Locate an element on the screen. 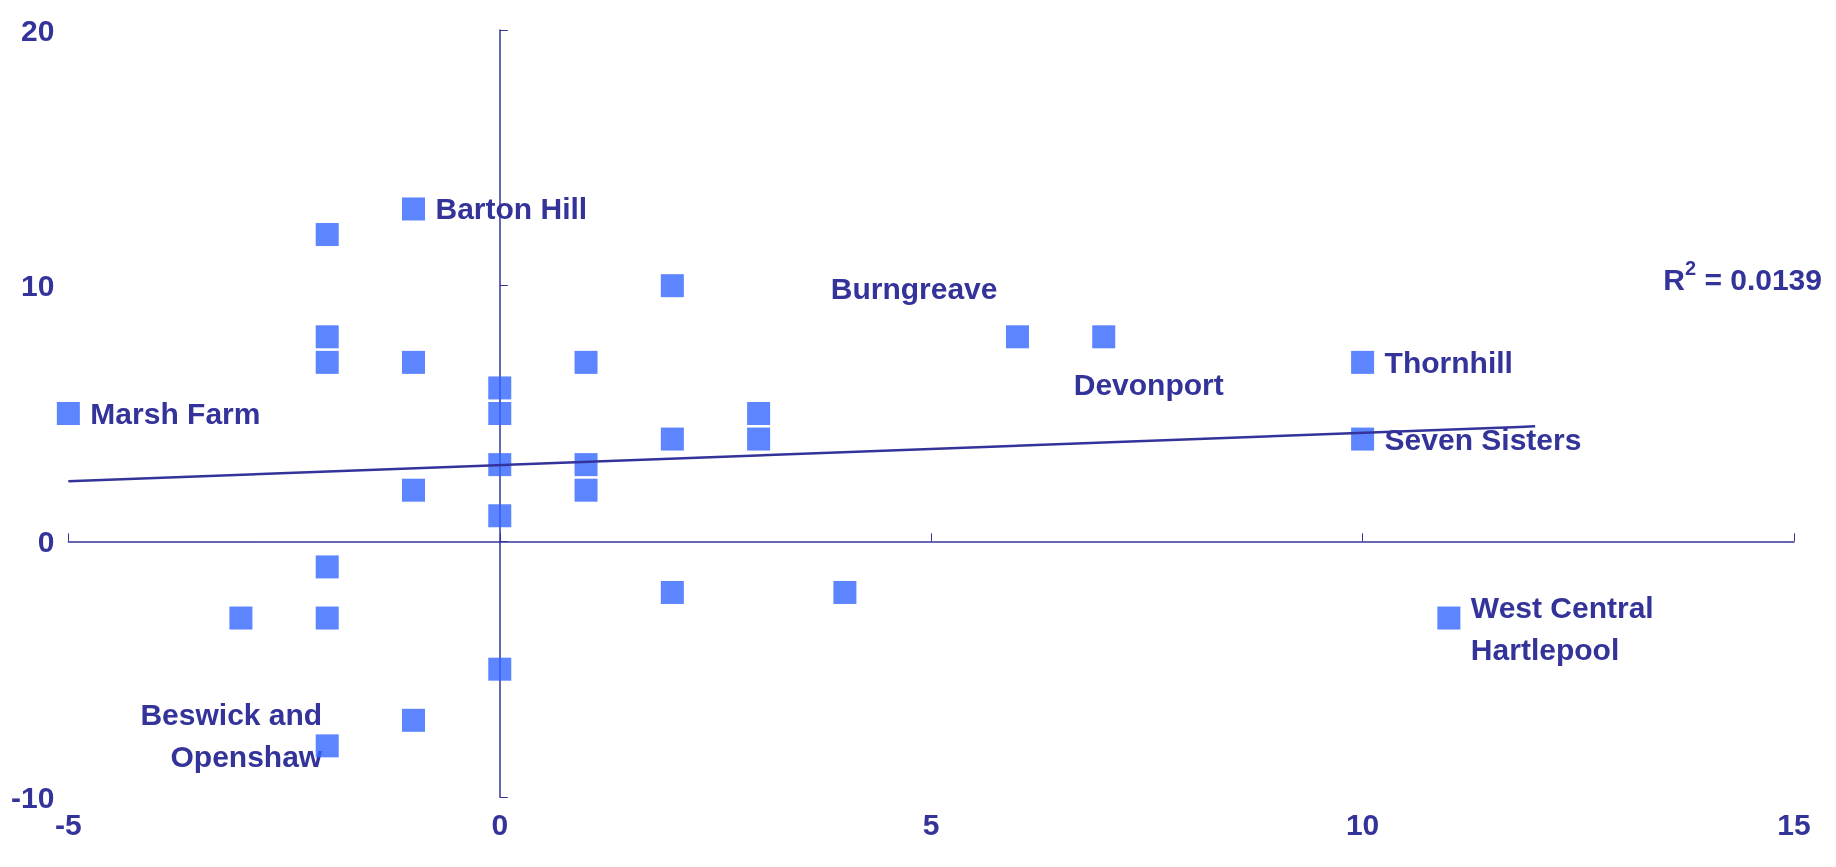  annotation: West Central Hartlepool is located at coordinates (1562, 628).